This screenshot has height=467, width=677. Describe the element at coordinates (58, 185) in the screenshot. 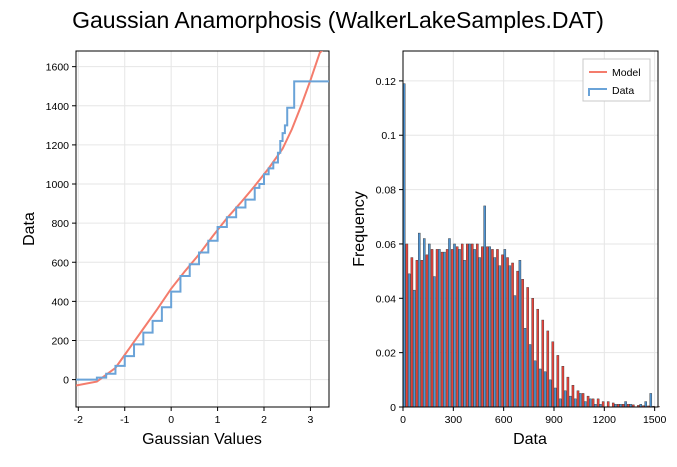

I see `left-y-tick-label: 1000` at that location.